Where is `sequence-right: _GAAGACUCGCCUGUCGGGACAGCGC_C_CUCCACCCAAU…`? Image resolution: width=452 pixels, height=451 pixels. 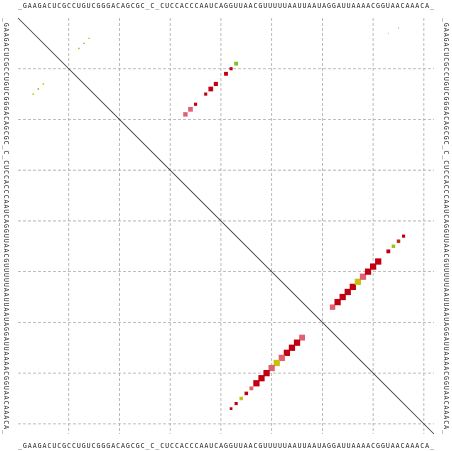 sequence-right: _GAAGACUCGCCUGUCGGGACAGCGC_C_CUCCACCCAAU… is located at coordinates (446, 226).